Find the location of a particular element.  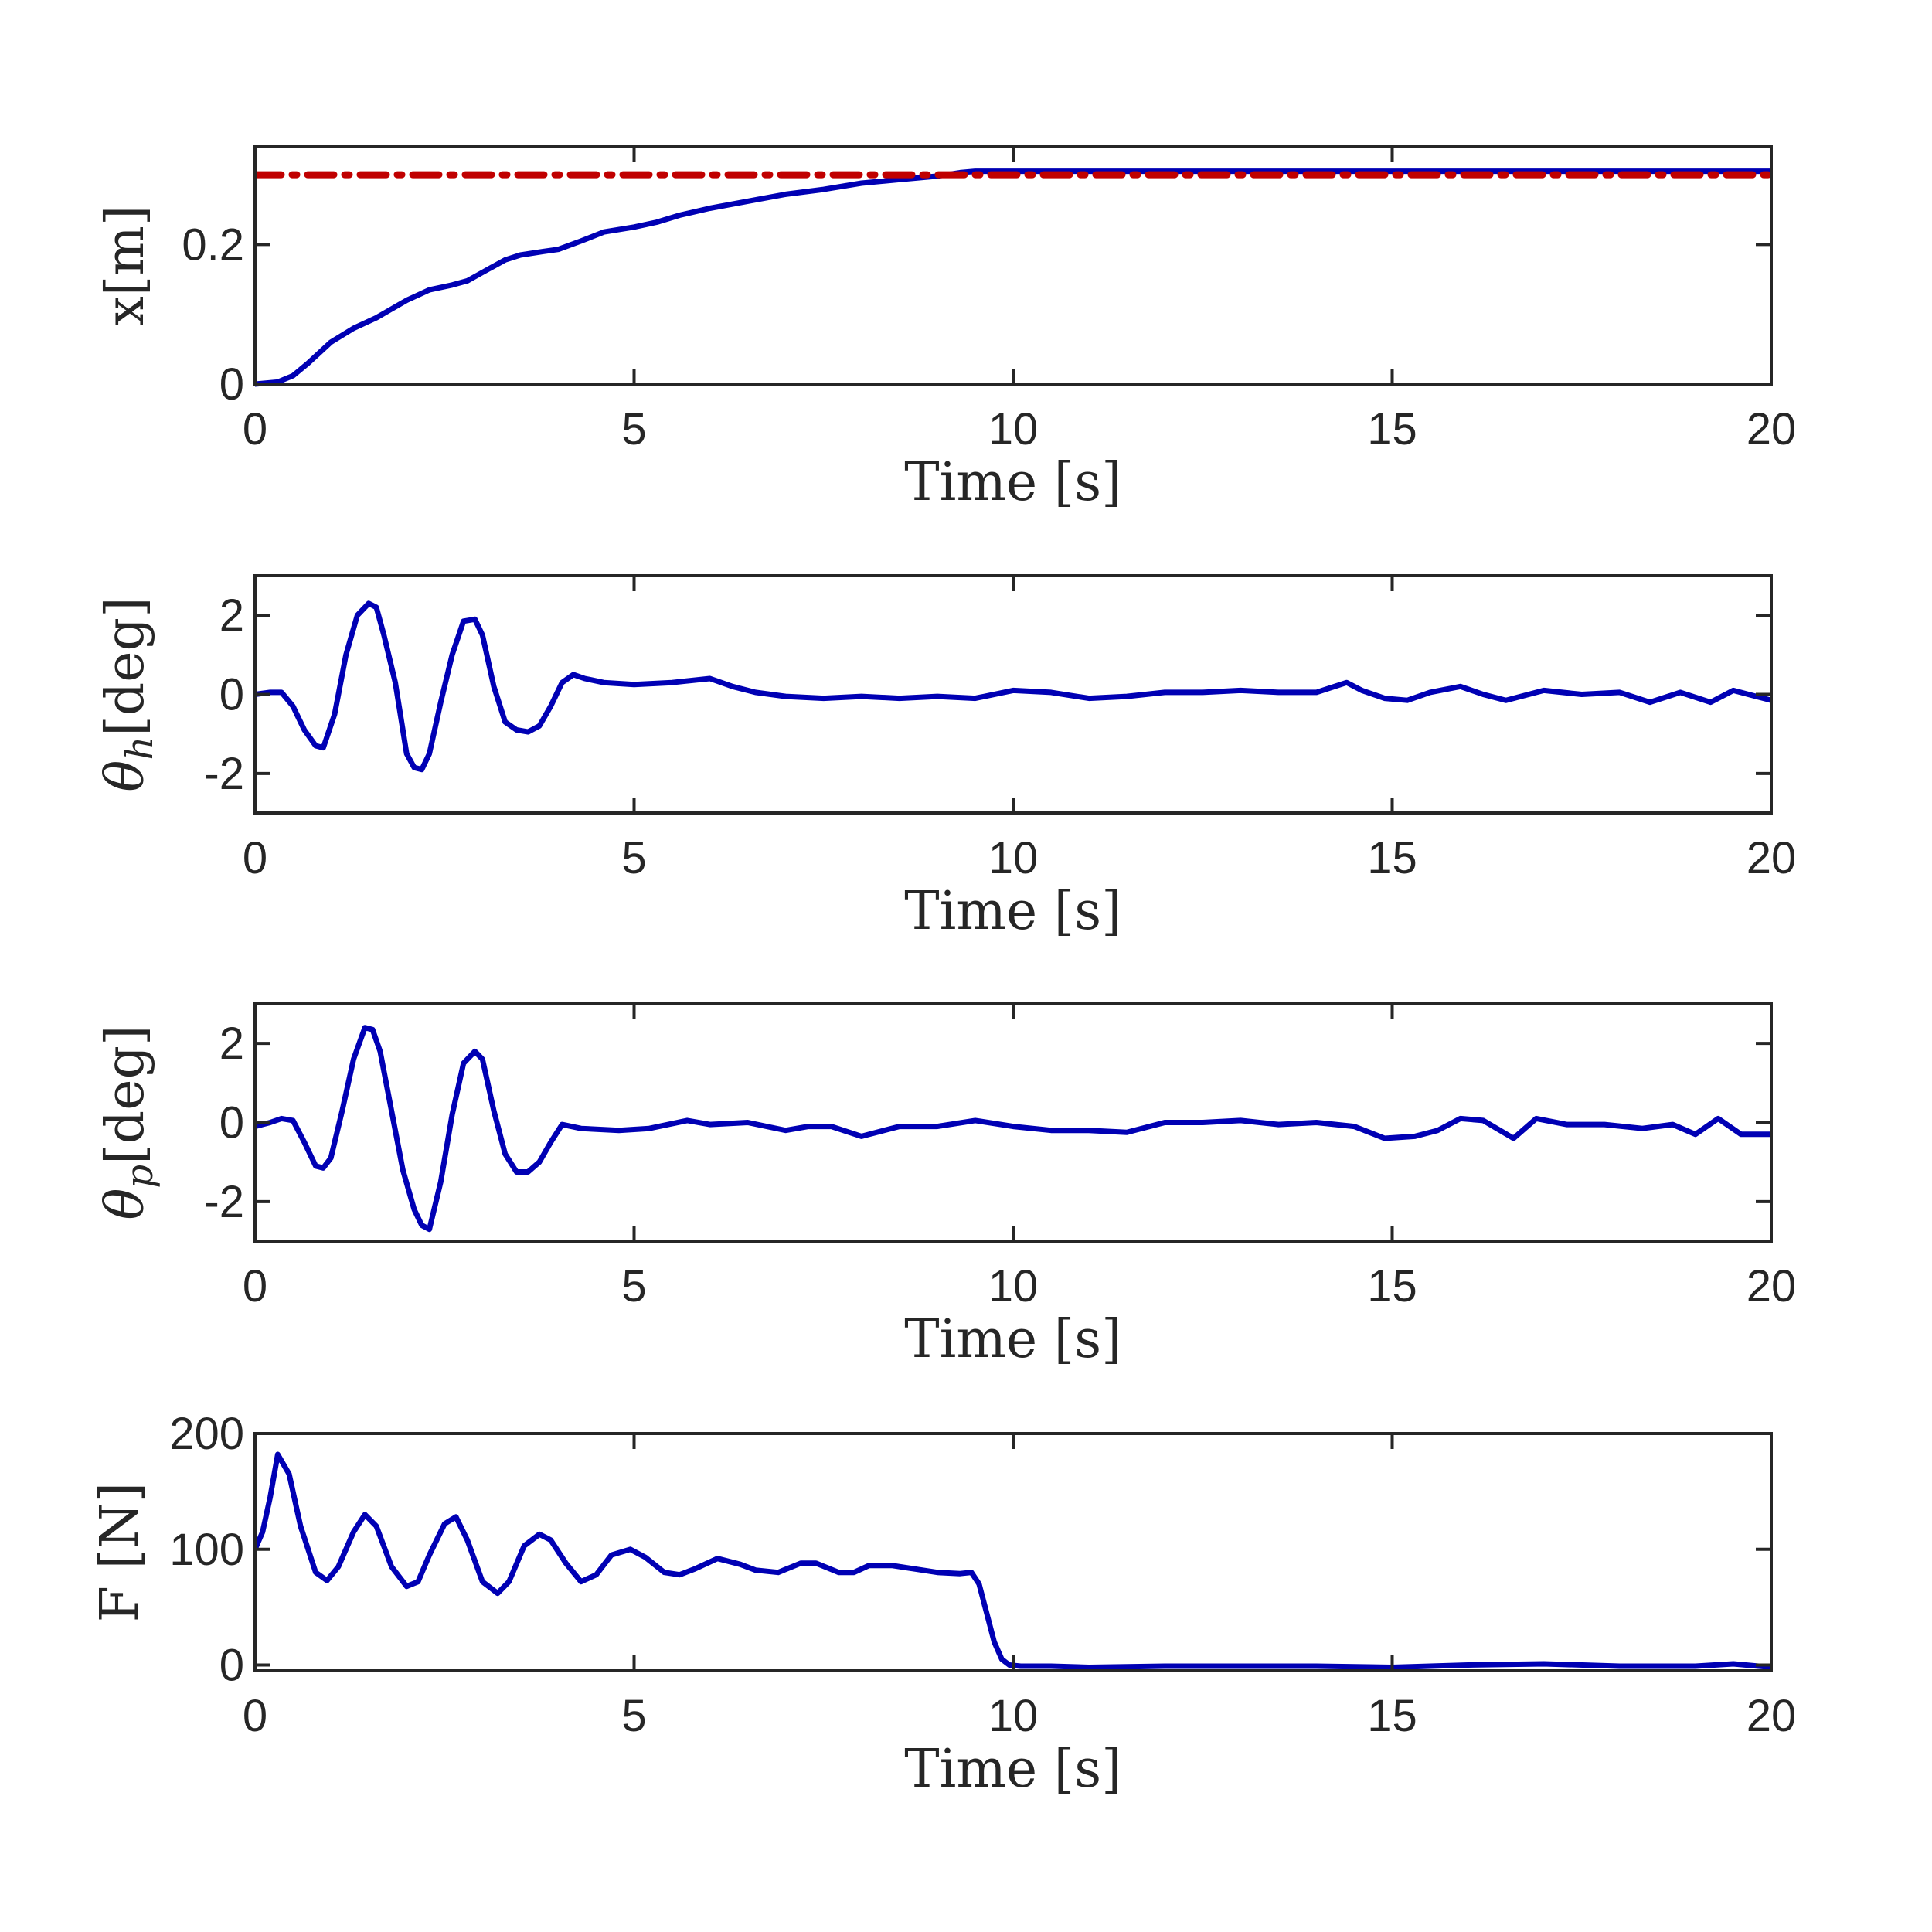

axes-box-position is located at coordinates (1013, 266).